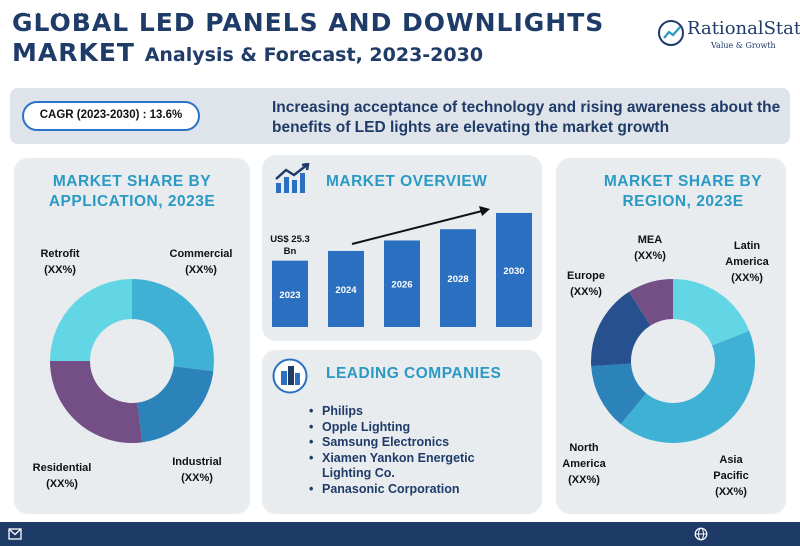 The width and height of the screenshot is (800, 546). Describe the element at coordinates (197, 478) in the screenshot. I see `app-label-industrial-value: (XX%)` at that location.